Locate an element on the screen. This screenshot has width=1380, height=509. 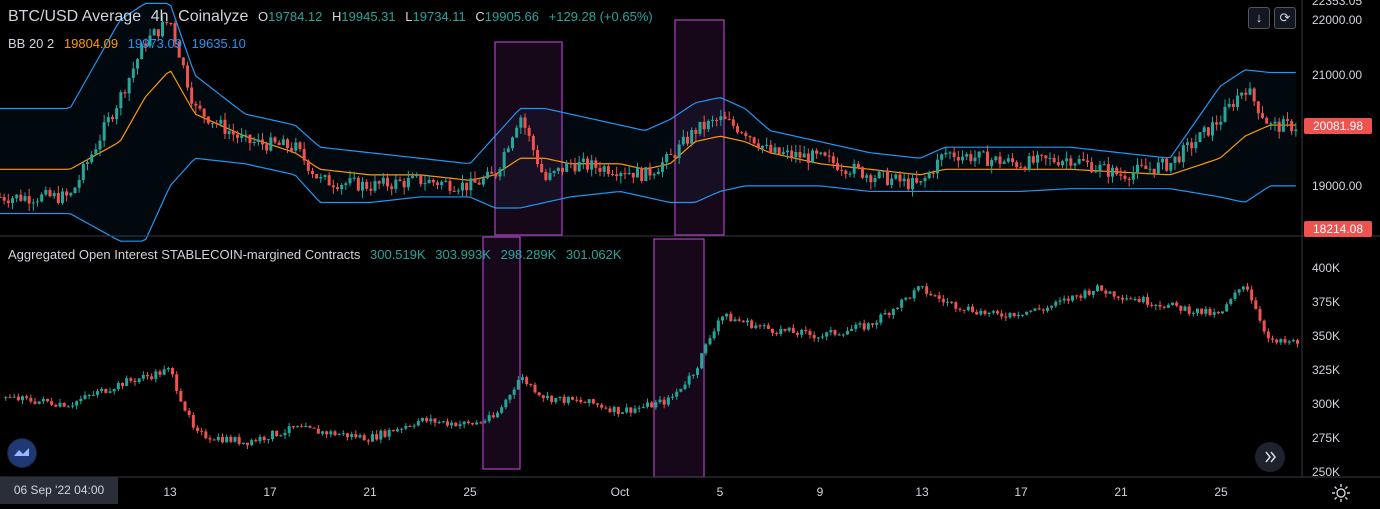
time-tick: 5 is located at coordinates (720, 492).